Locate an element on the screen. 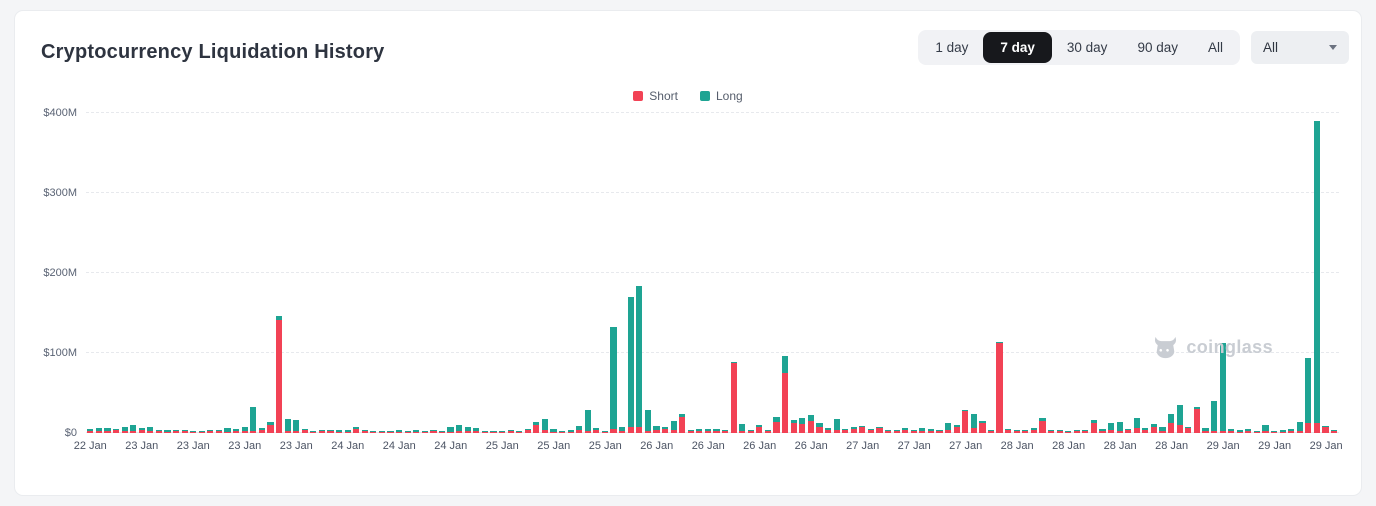 This screenshot has height=506, width=1376. legend-item-long: Long is located at coordinates (721, 96).